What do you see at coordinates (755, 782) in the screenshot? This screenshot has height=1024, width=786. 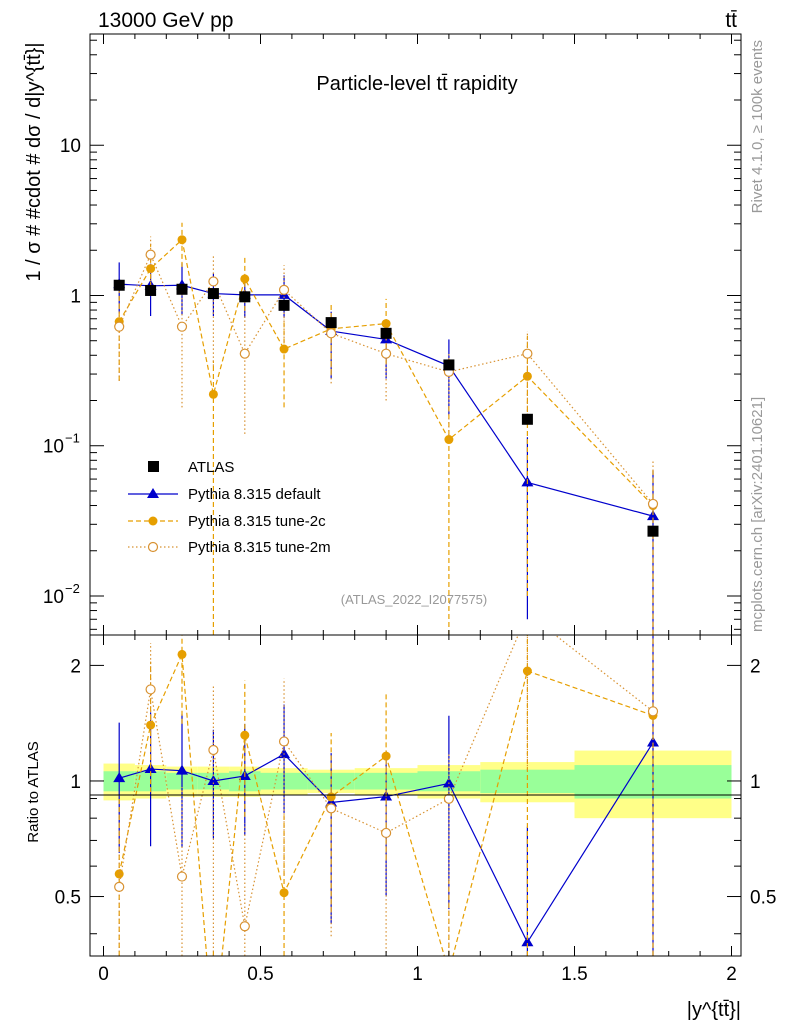 I see `ratio-y-tick-label-right: 1` at bounding box center [755, 782].